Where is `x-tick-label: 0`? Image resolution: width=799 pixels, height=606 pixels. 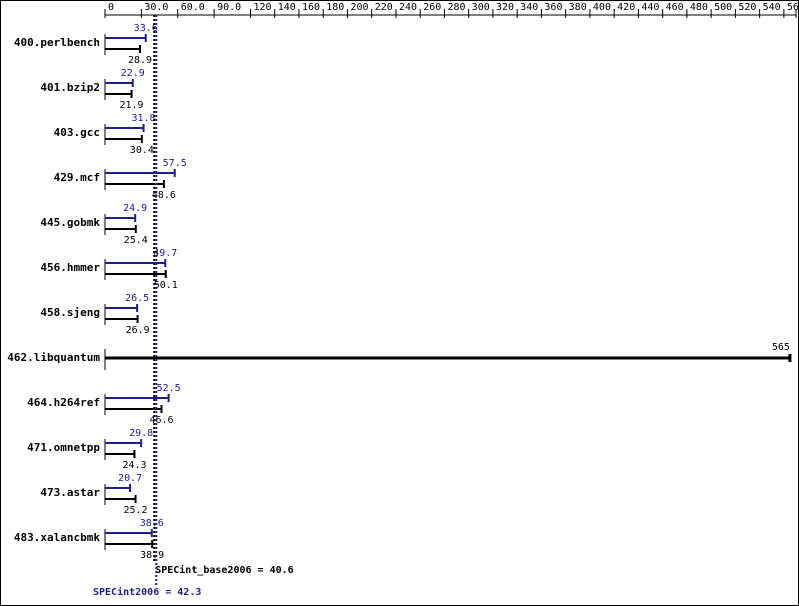 x-tick-label: 0 is located at coordinates (111, 7).